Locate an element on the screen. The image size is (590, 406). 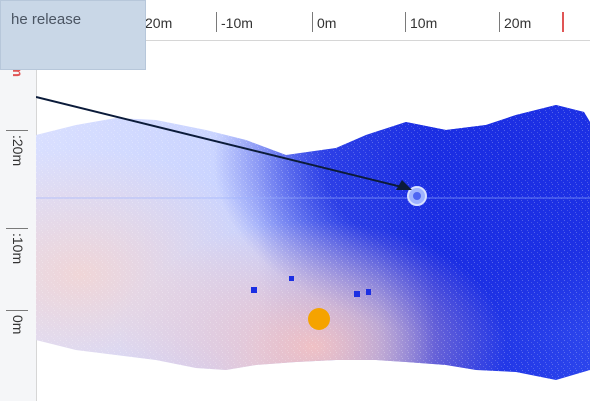
top-ruler-red-marker is located at coordinates (563, 22).